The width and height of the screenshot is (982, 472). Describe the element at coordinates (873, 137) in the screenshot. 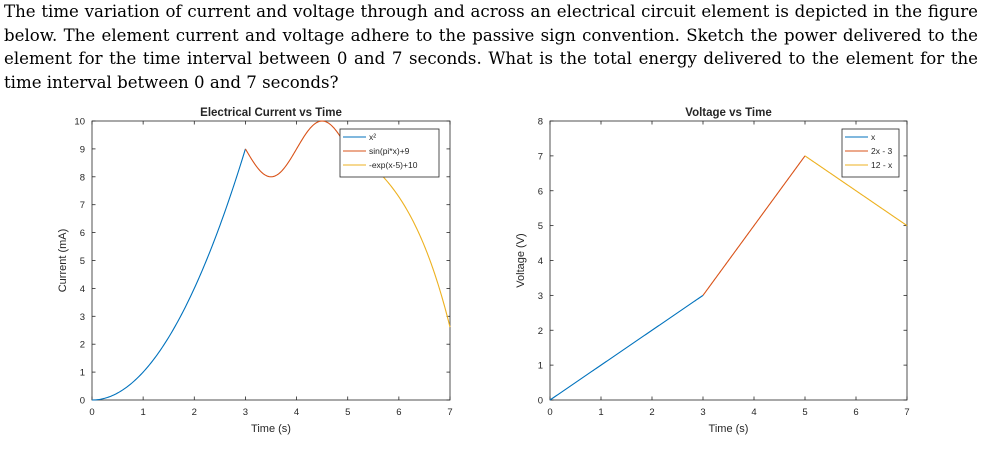

I see `legend-label: x` at that location.